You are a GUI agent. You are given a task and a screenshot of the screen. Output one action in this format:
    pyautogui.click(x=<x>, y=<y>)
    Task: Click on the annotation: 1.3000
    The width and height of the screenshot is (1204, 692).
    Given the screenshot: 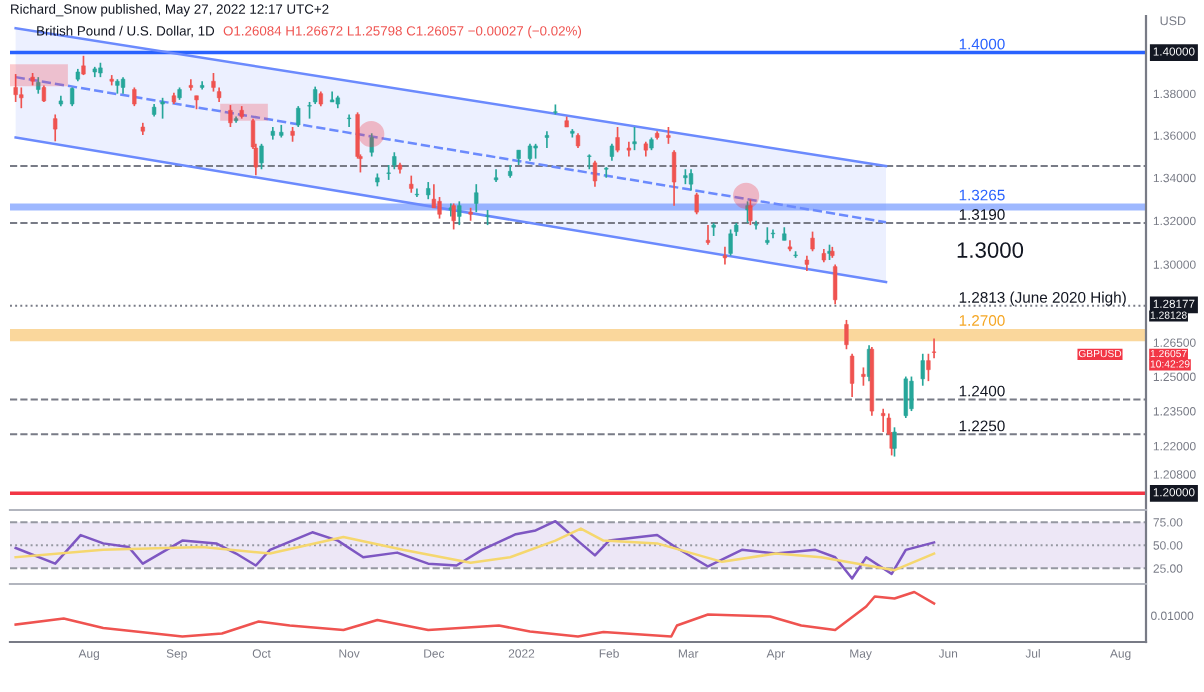 What is the action you would take?
    pyautogui.click(x=990, y=250)
    